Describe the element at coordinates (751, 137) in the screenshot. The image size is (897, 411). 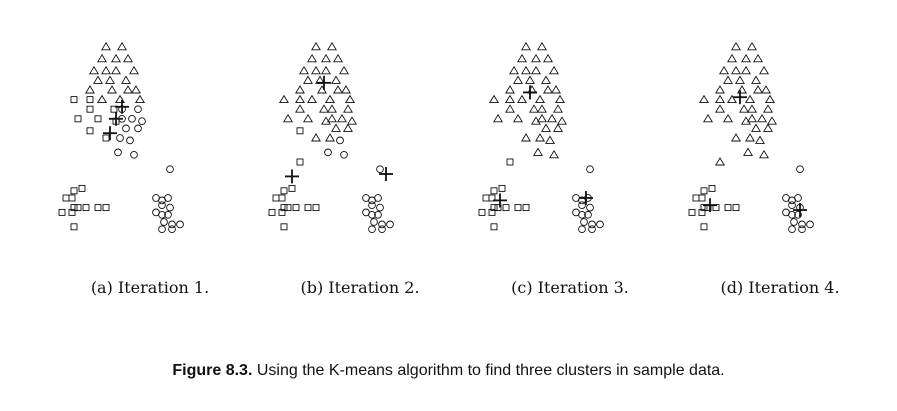
I see `scatter-panel-d` at that location.